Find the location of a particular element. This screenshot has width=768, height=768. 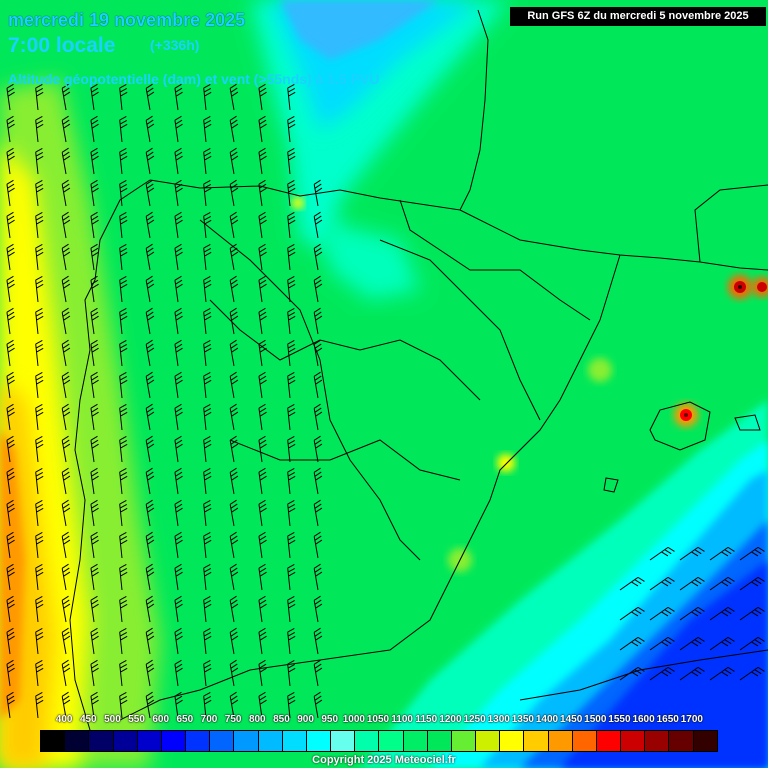

legend-label: 750 is located at coordinates (233, 719).